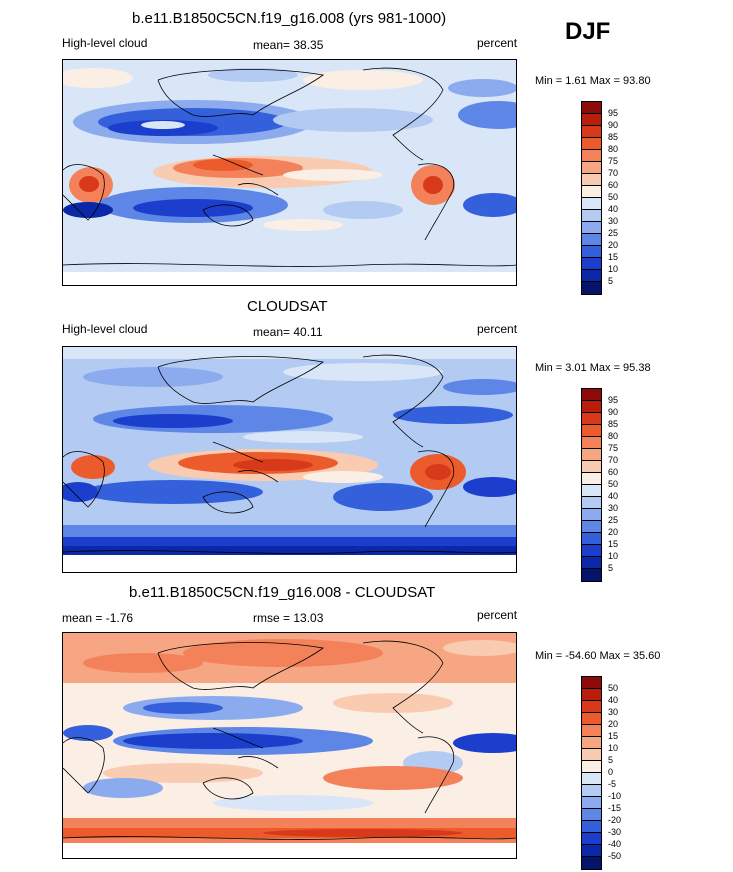  Describe the element at coordinates (613, 185) in the screenshot. I see `legend-tick-label: 60` at that location.